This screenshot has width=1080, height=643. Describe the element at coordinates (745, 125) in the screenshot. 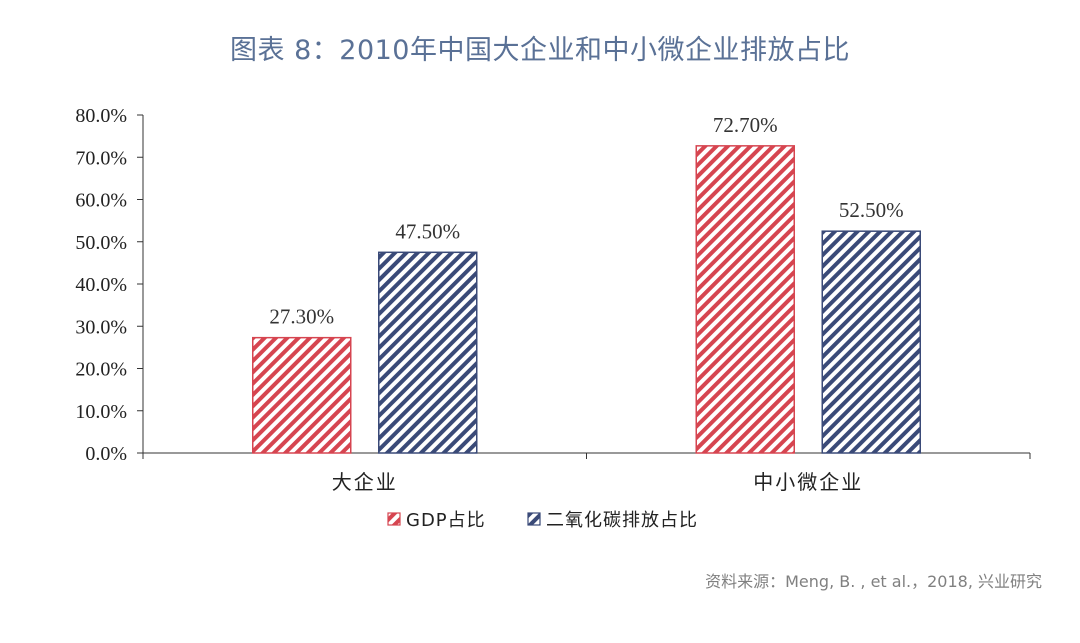

I see `data-label: 72.70%` at that location.